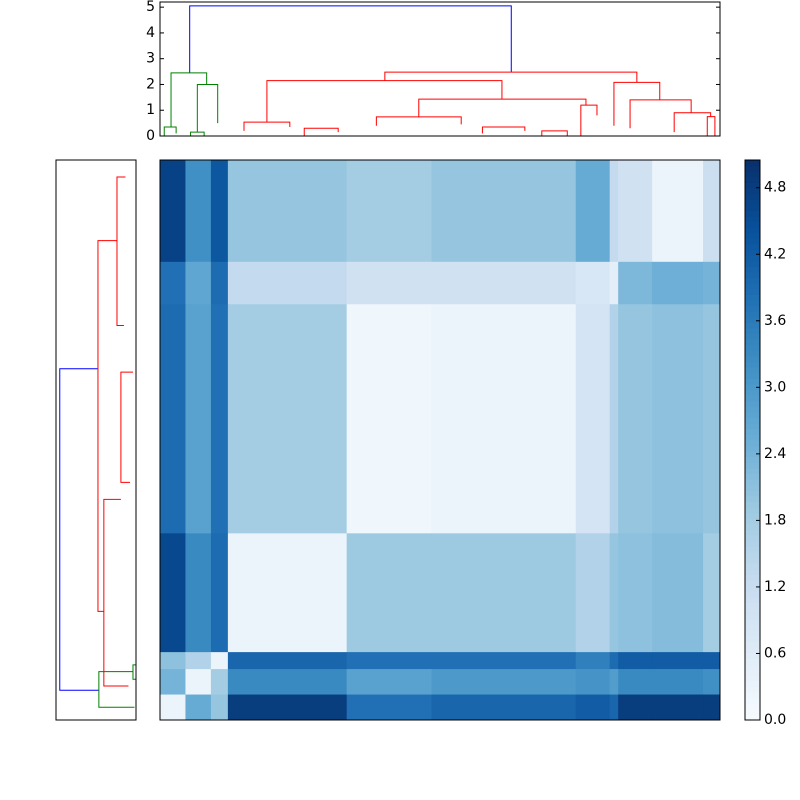 Image resolution: width=800 pixels, height=800 pixels. What do you see at coordinates (775, 587) in the screenshot?
I see `colorbar-tick-label: 1.2` at bounding box center [775, 587].